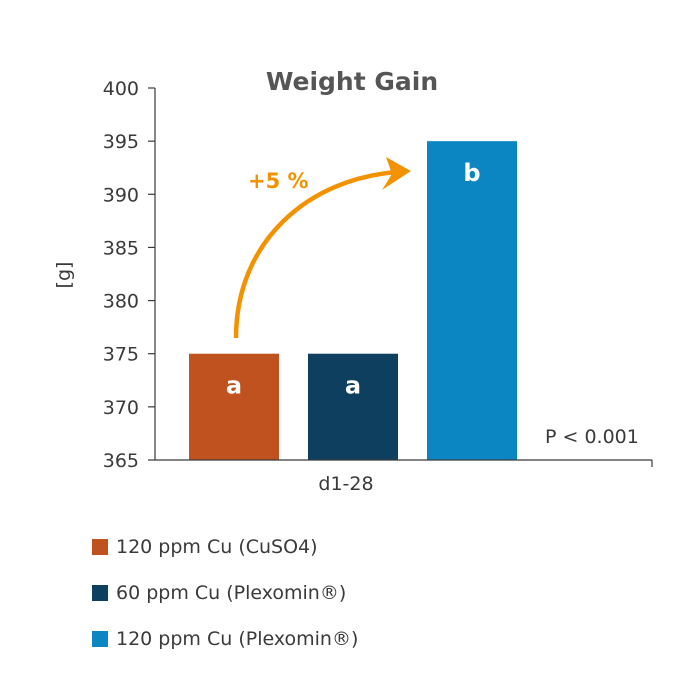 Image resolution: width=700 pixels, height=700 pixels. I want to click on increase-label: +5 %, so click(278, 181).